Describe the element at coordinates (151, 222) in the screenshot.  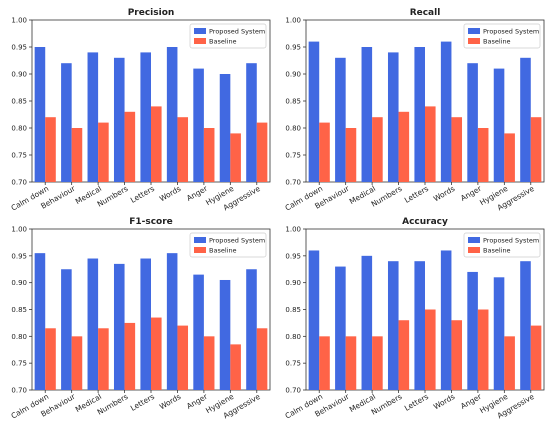
I see `chart-title: F1-score` at that location.